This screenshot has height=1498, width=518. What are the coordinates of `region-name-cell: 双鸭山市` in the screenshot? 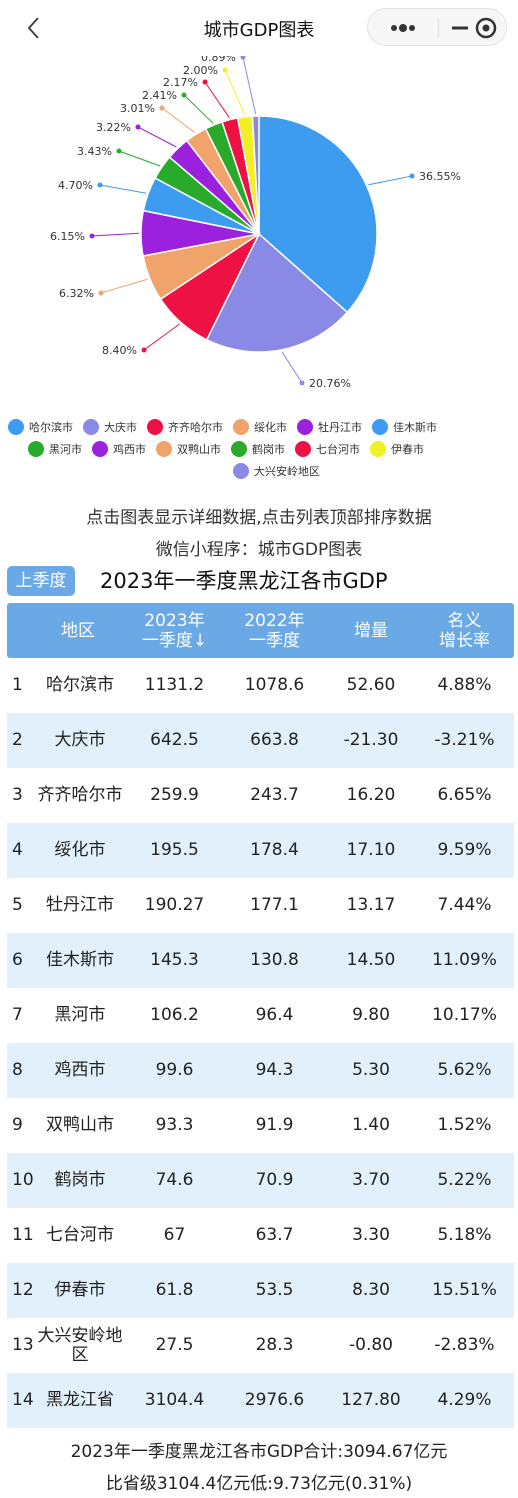 It's located at (80, 1125).